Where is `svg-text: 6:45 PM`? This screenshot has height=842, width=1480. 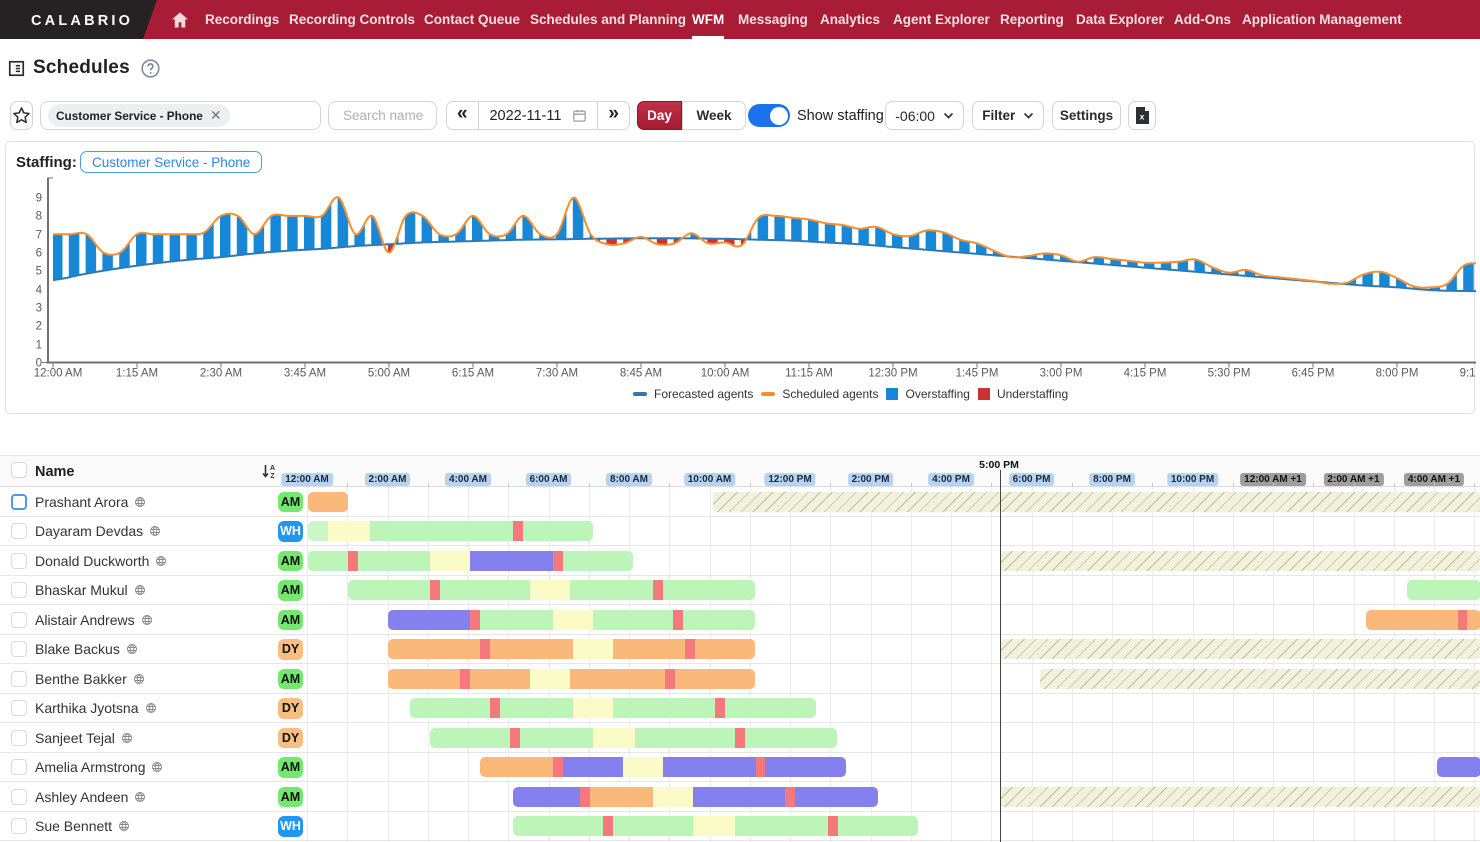
svg-text: 6:45 PM is located at coordinates (1313, 374).